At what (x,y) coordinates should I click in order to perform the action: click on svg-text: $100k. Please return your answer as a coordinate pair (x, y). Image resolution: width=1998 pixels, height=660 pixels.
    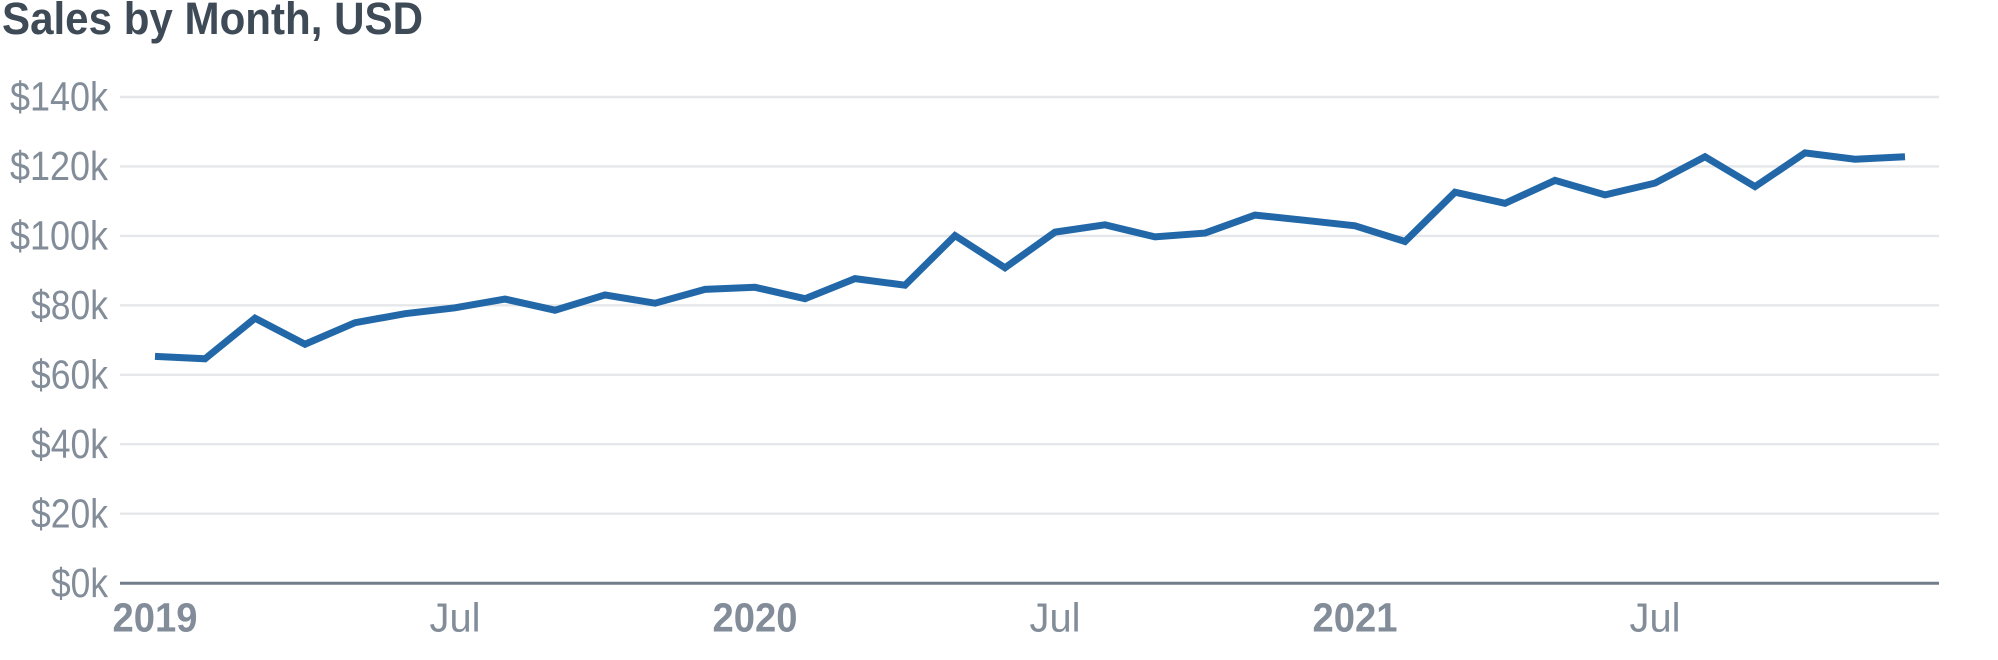
    Looking at the image, I should click on (59, 236).